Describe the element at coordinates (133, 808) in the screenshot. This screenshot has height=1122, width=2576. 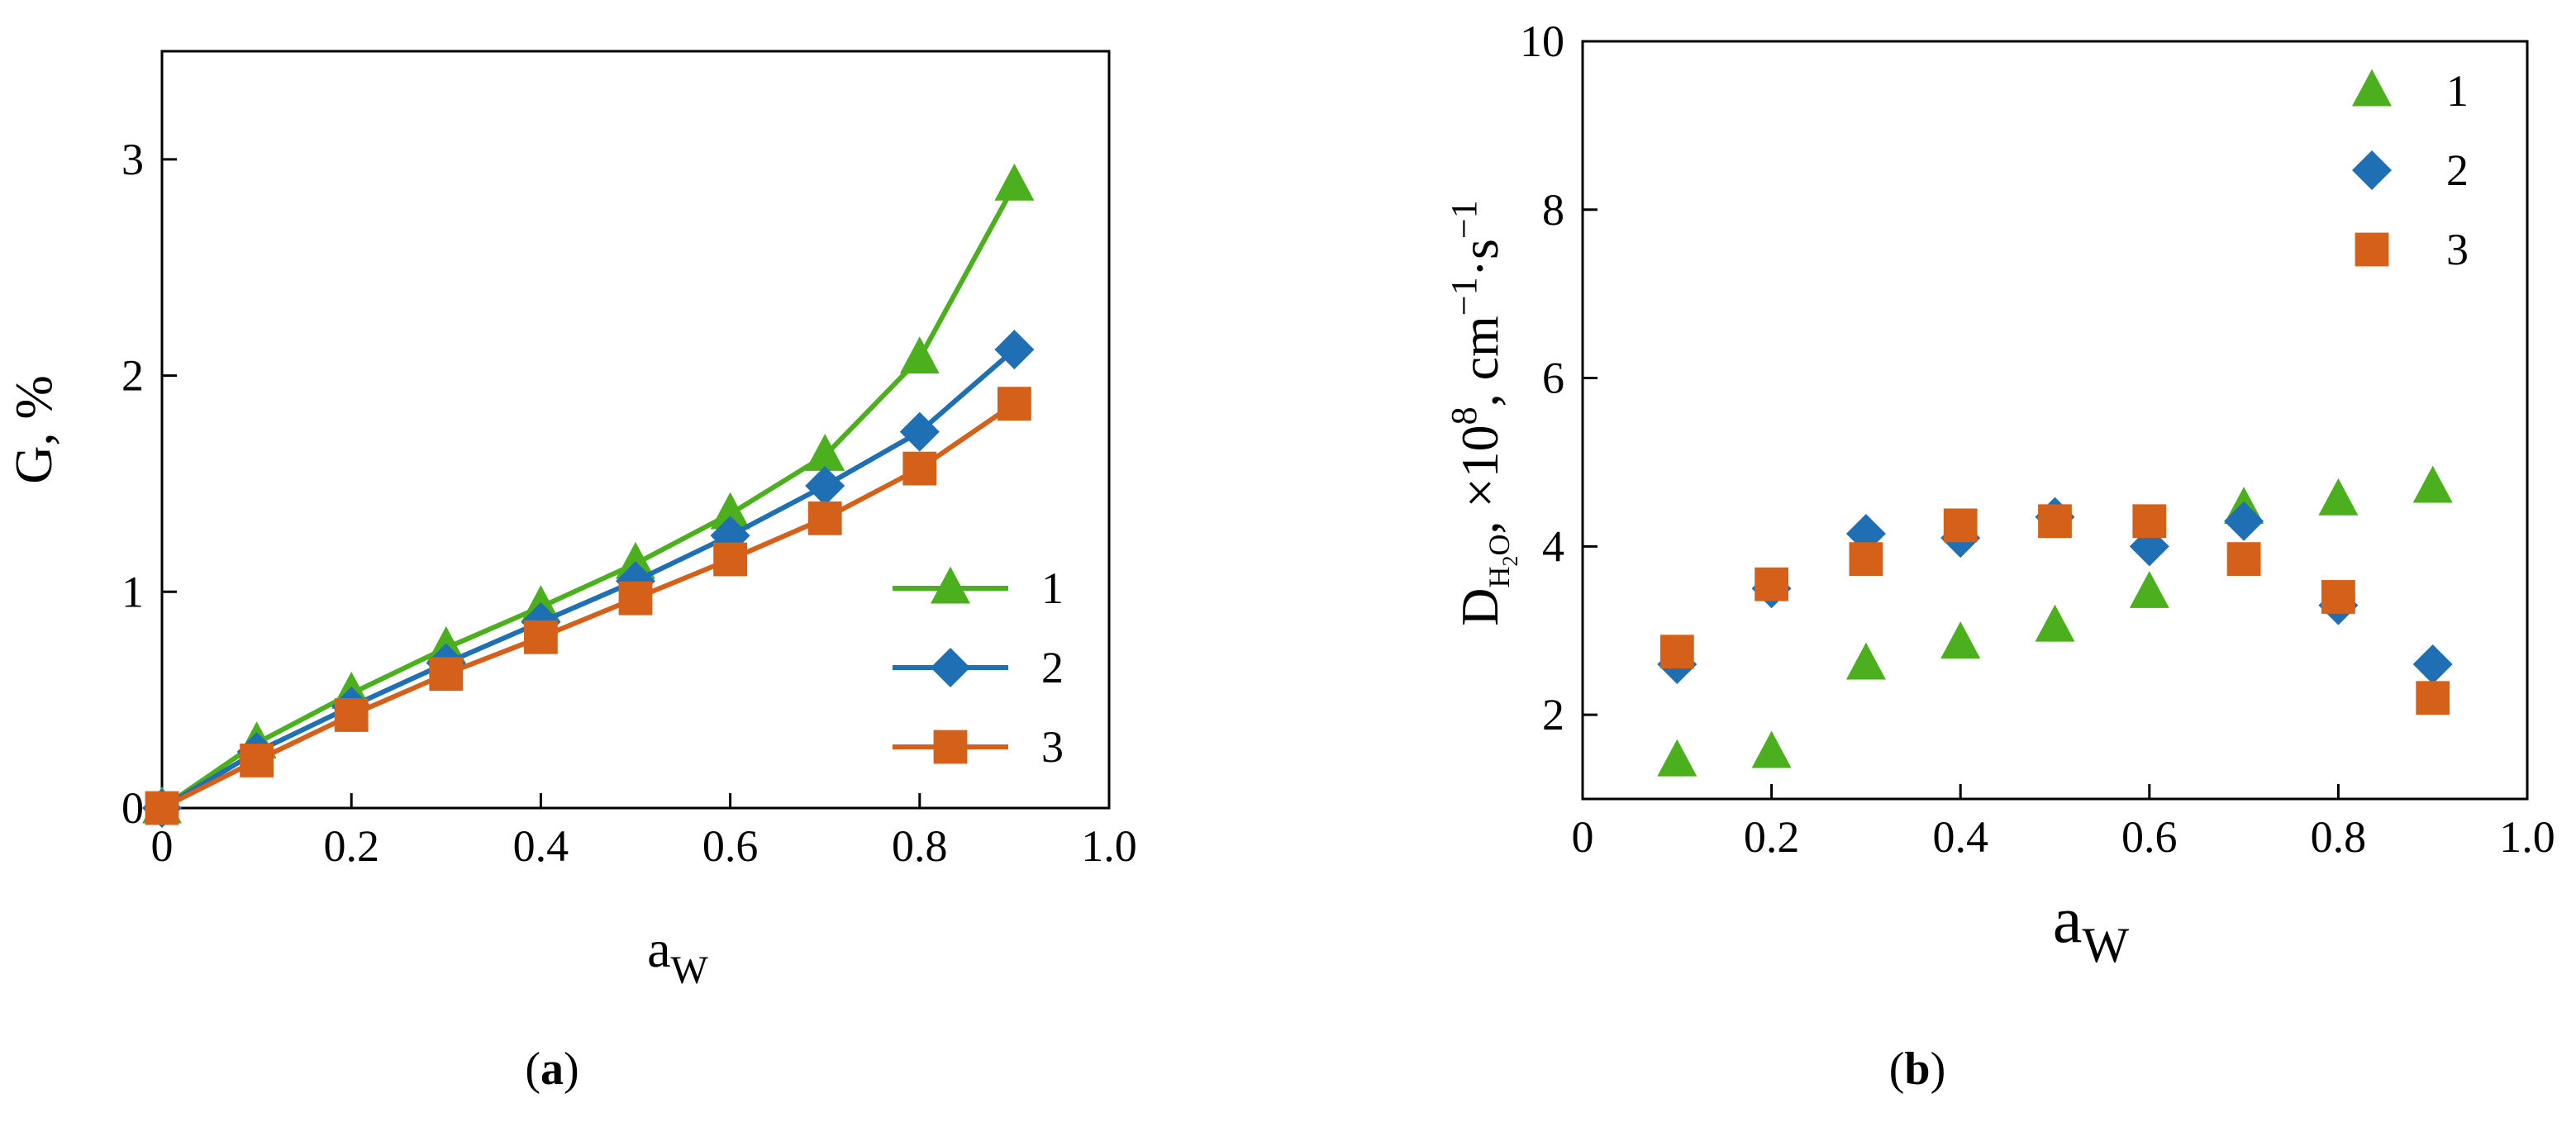
I see `y-tick-label-a-0: 0` at that location.